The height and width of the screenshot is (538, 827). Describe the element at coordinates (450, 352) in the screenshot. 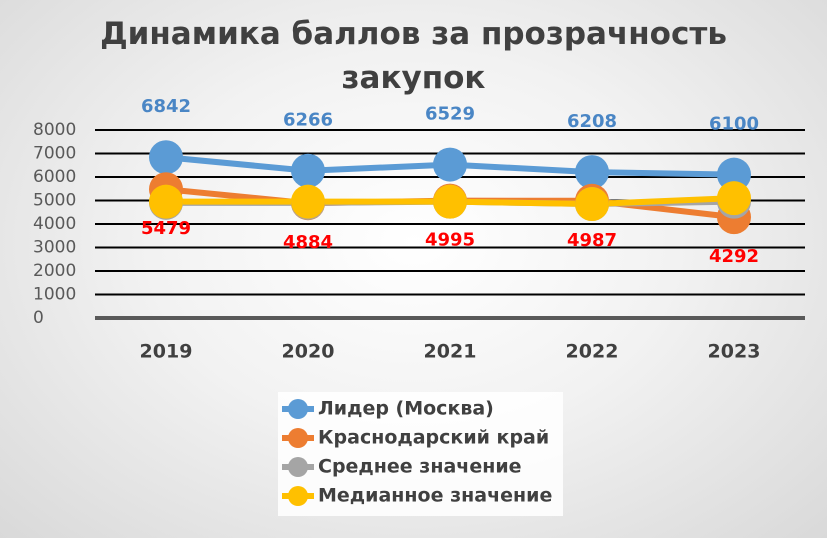

I see `x-tick-label: 2021` at that location.